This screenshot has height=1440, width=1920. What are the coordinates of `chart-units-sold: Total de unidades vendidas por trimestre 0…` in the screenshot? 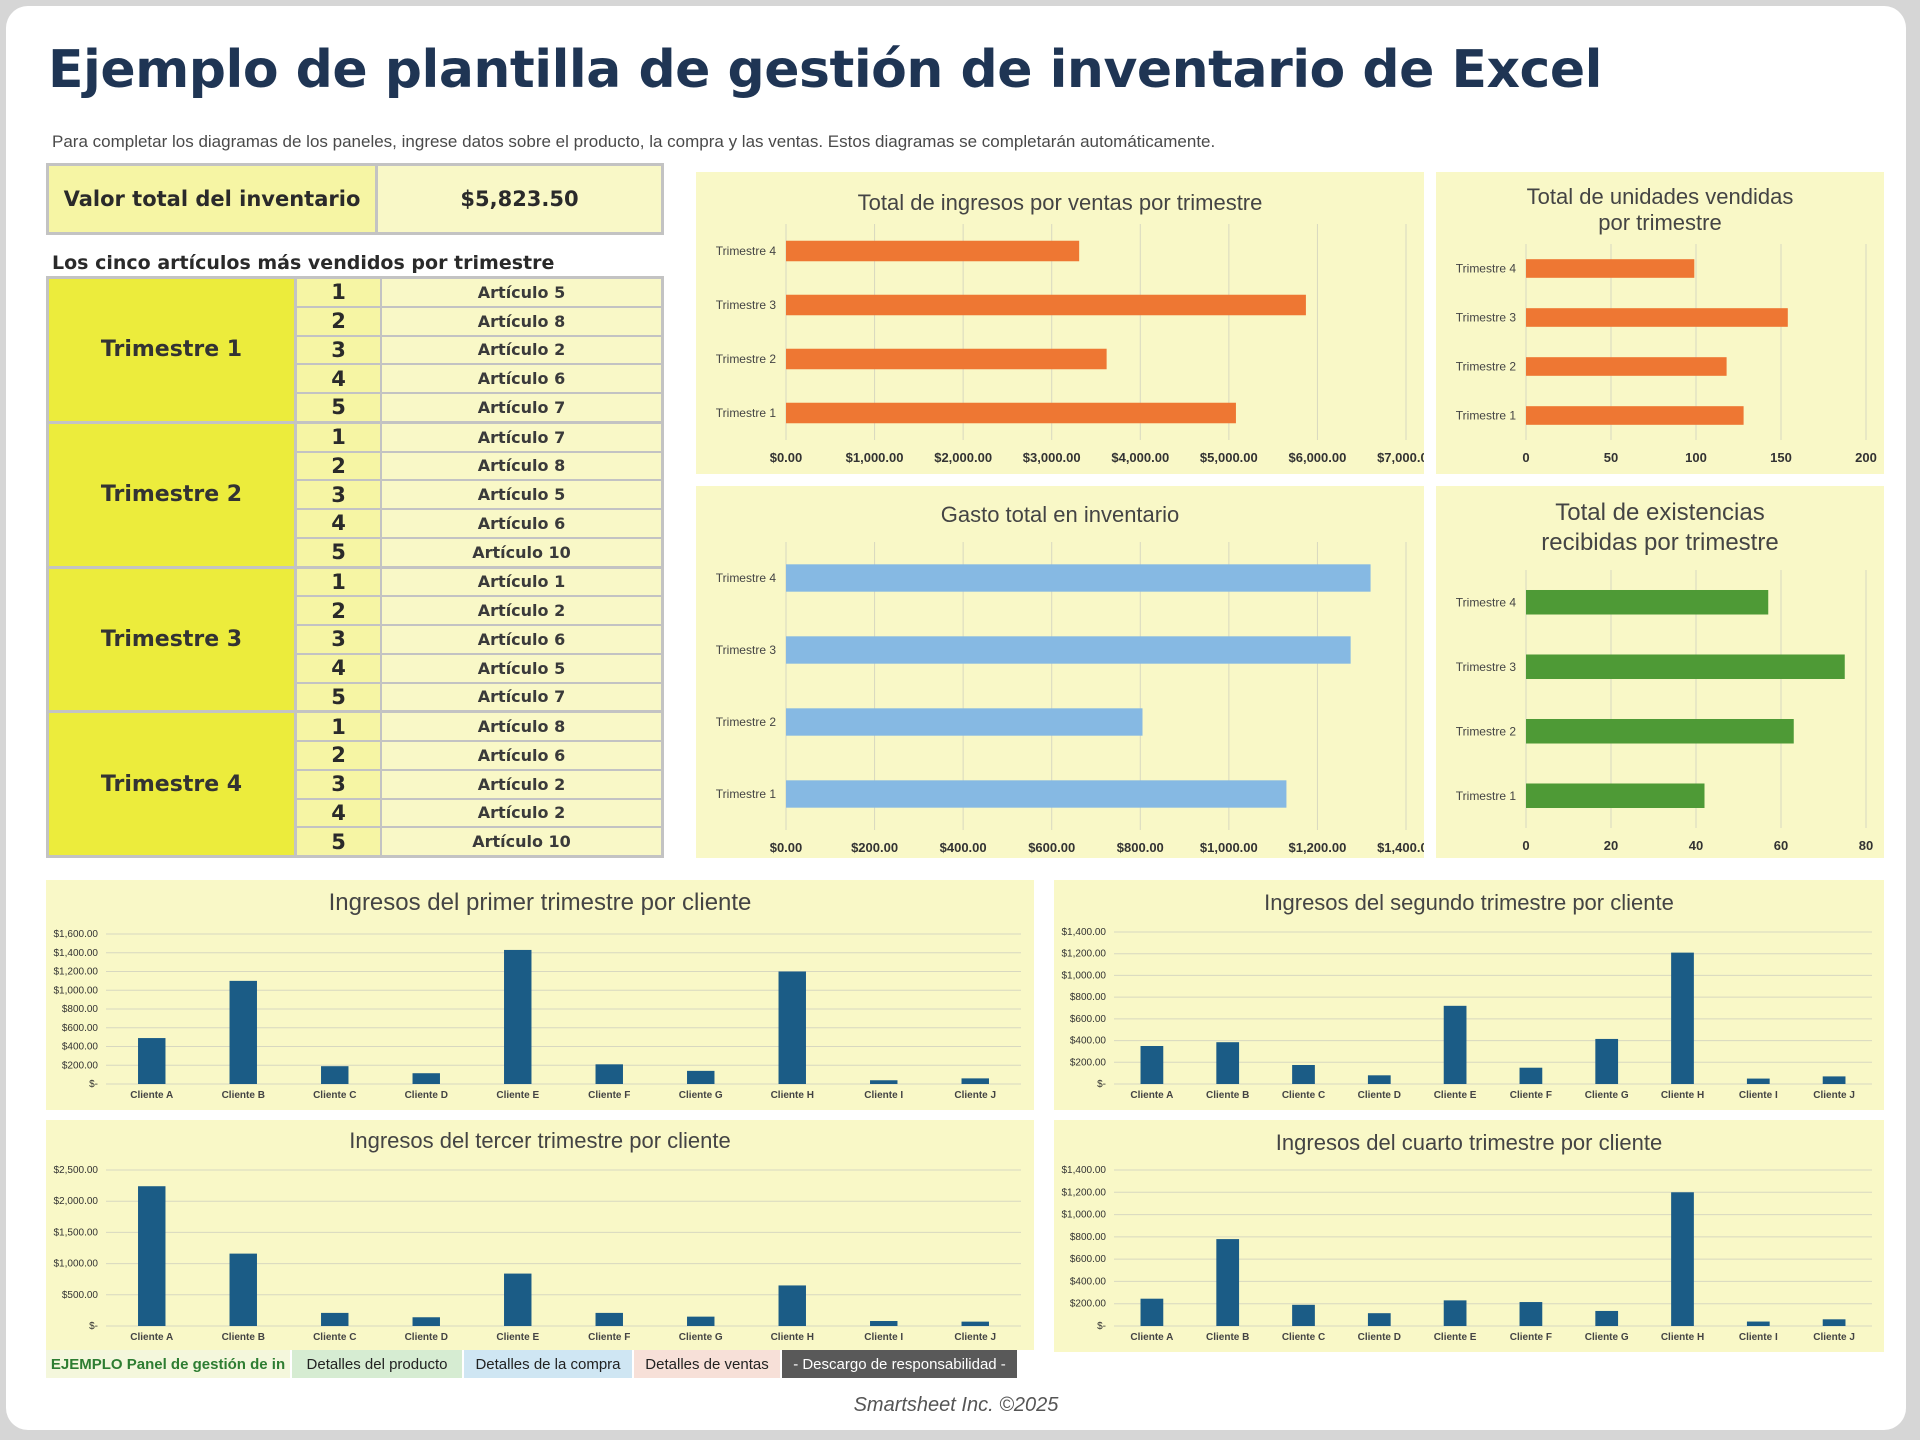 It's located at (1660, 323).